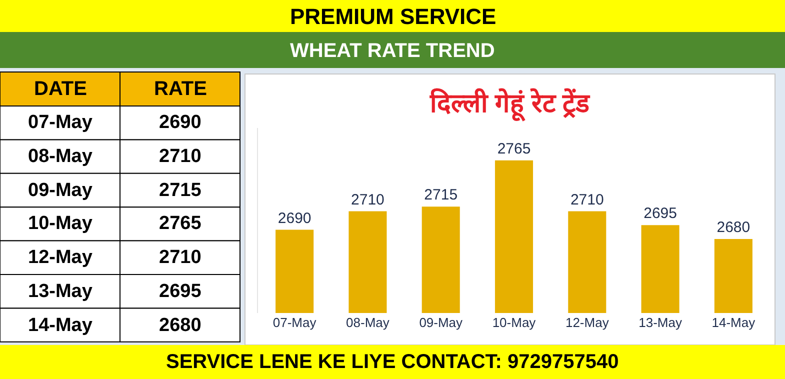 Image resolution: width=785 pixels, height=379 pixels. Describe the element at coordinates (60, 122) in the screenshot. I see `category-label: 07-May` at that location.